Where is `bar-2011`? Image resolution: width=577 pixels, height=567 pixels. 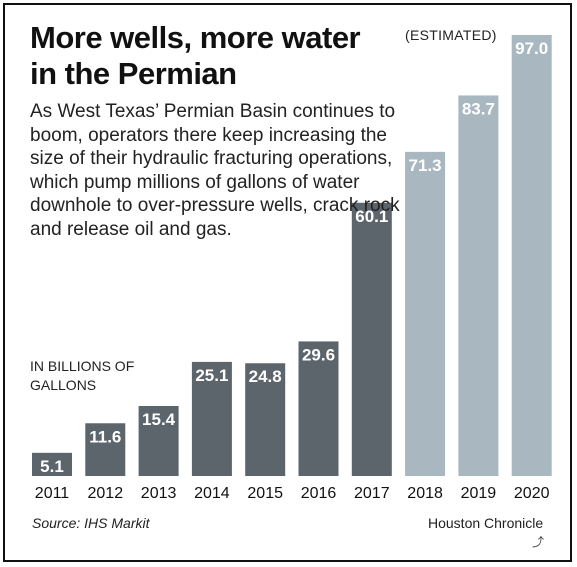 bar-2011 is located at coordinates (52, 464).